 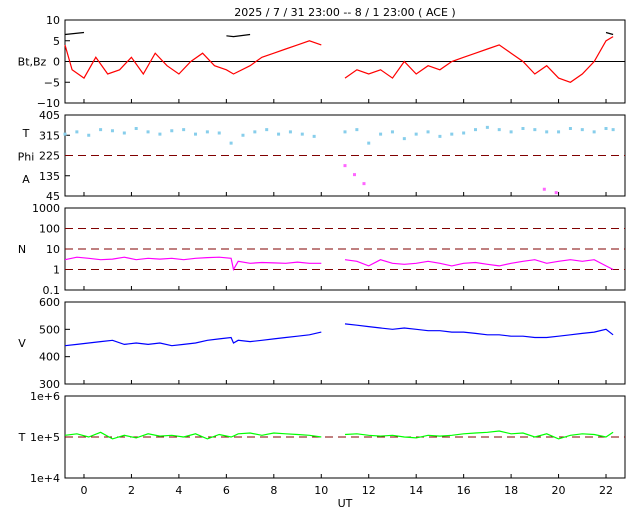 I want to click on x-tick-label: 4, so click(x=178, y=490).